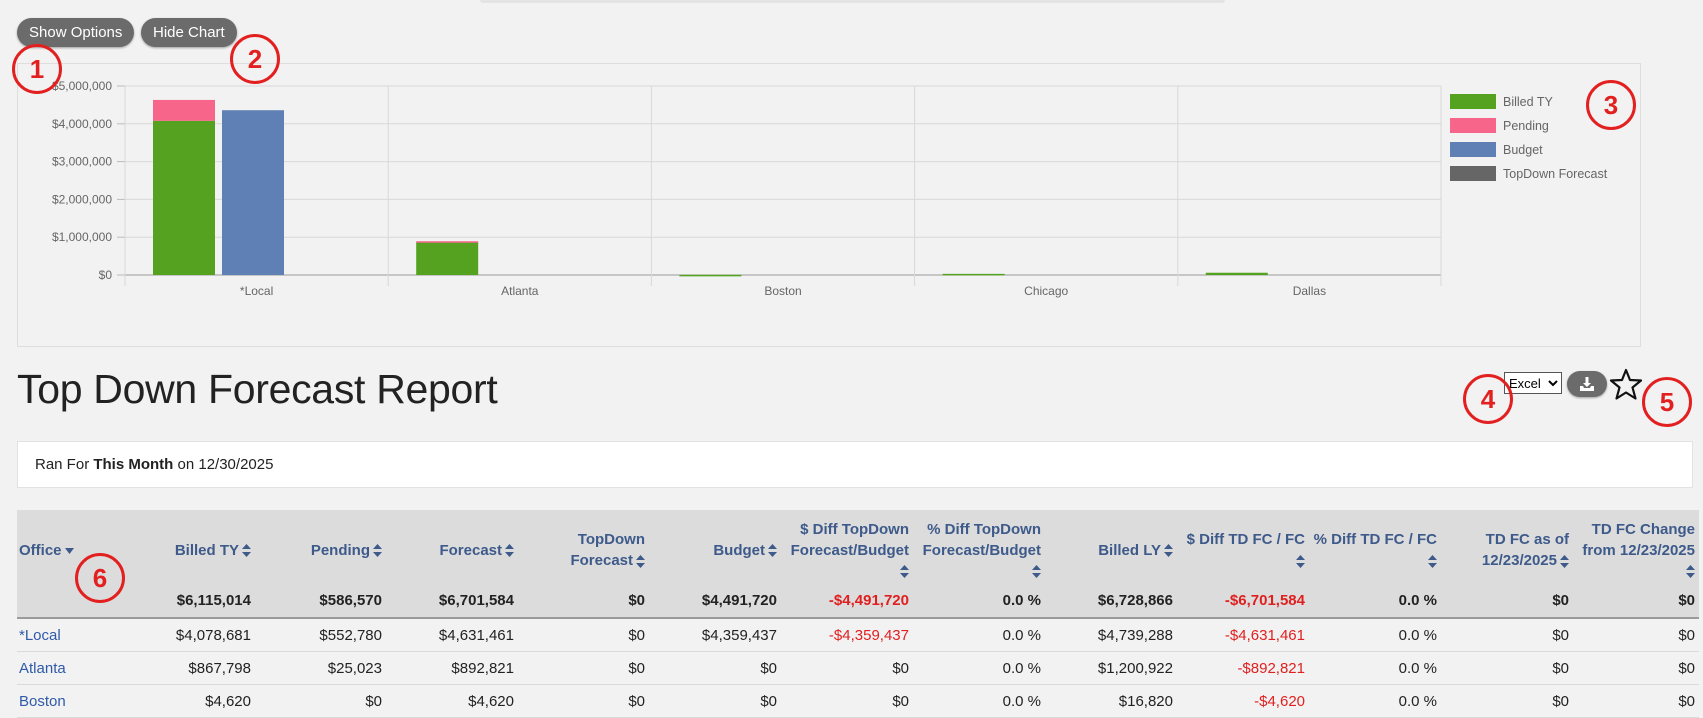  What do you see at coordinates (82, 237) in the screenshot?
I see `y-tick-label: $1,000,000` at bounding box center [82, 237].